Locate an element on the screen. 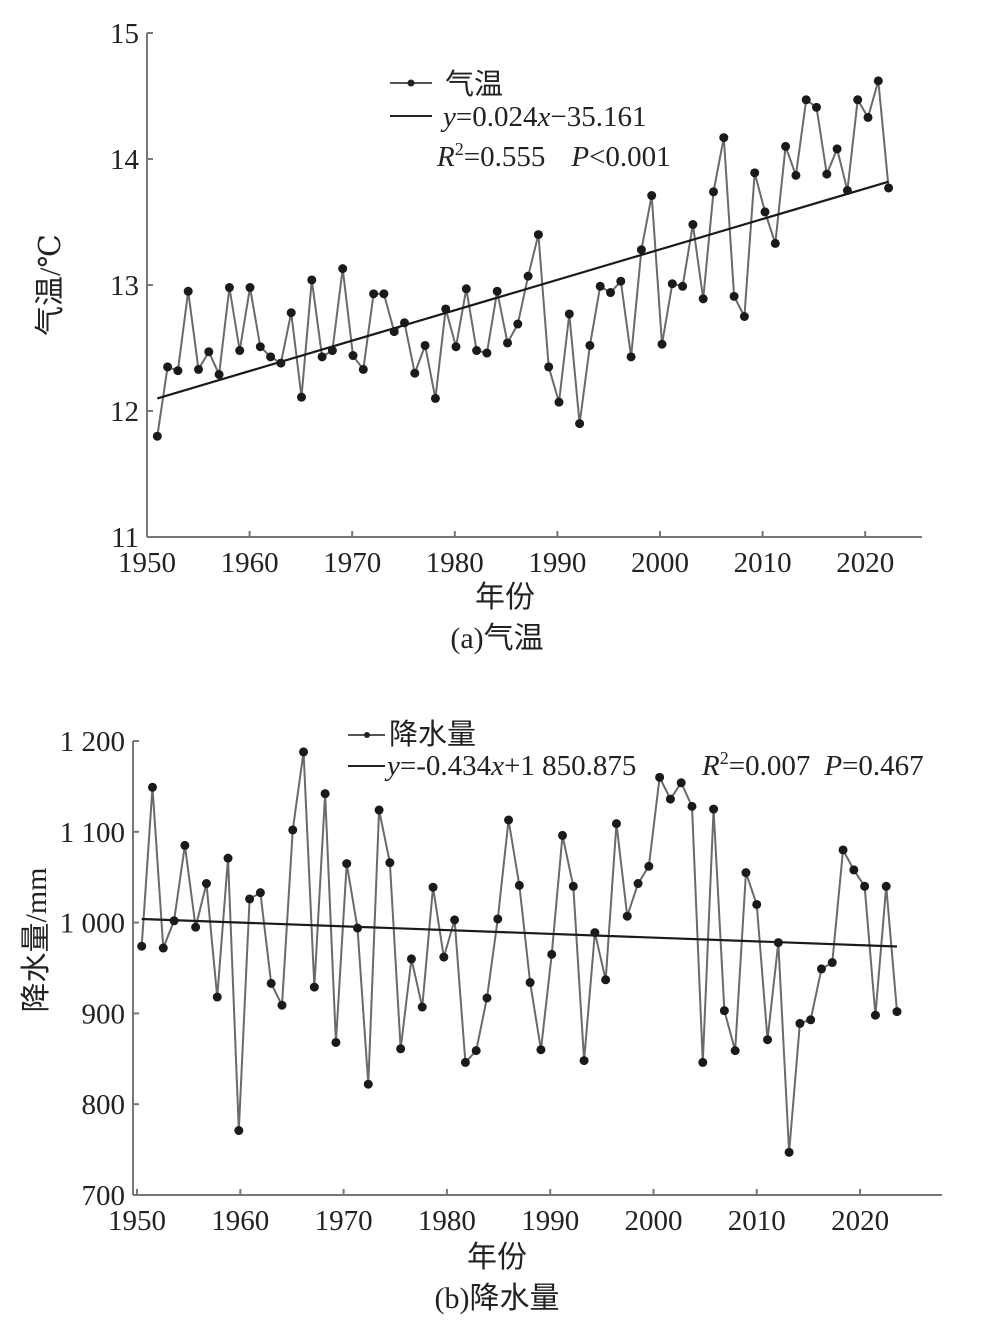  y-tick-label: 800 is located at coordinates (104, 1105).